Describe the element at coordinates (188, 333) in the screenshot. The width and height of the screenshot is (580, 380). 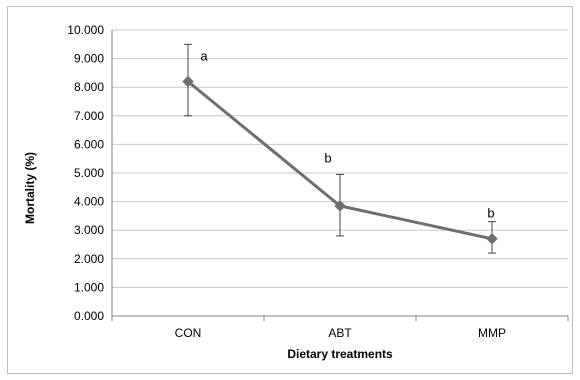
I see `x-tick-label: CON` at that location.